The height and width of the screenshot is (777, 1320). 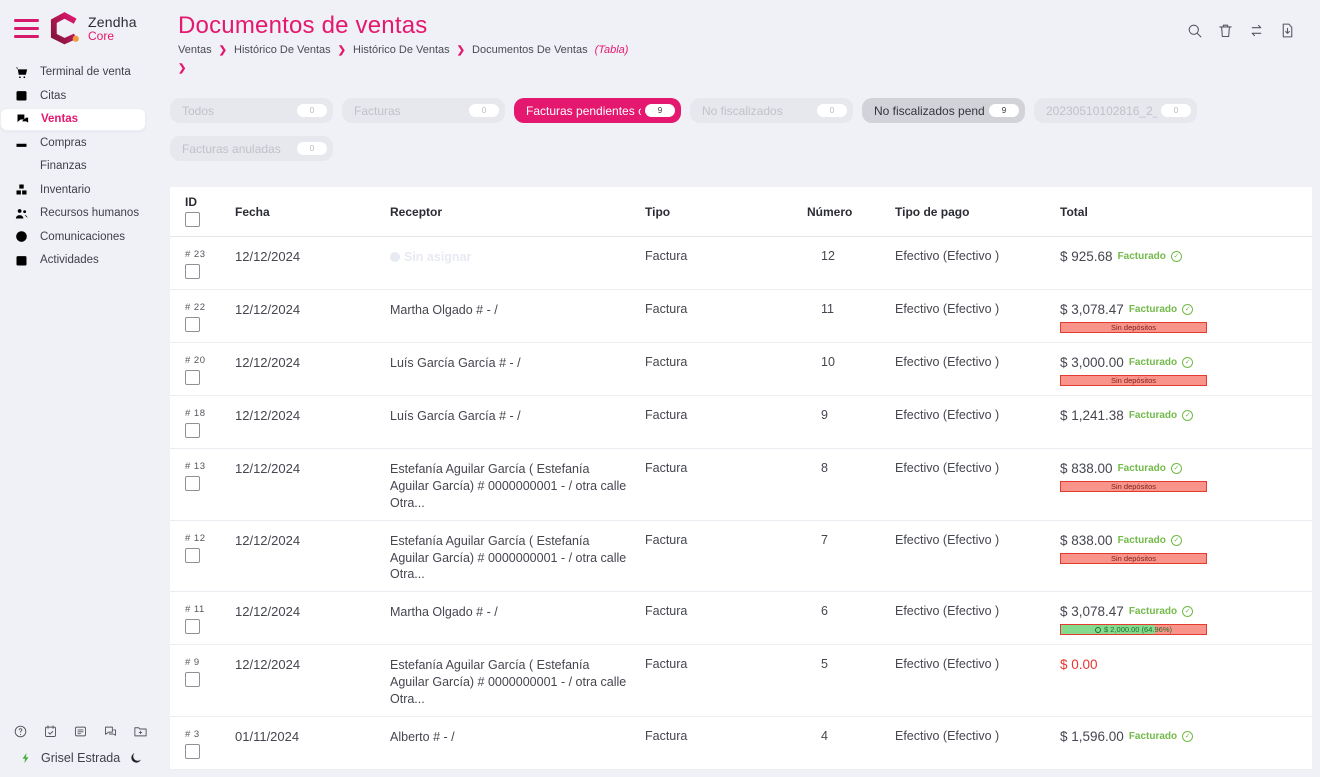 I want to click on search-icon, so click(x=1194, y=30).